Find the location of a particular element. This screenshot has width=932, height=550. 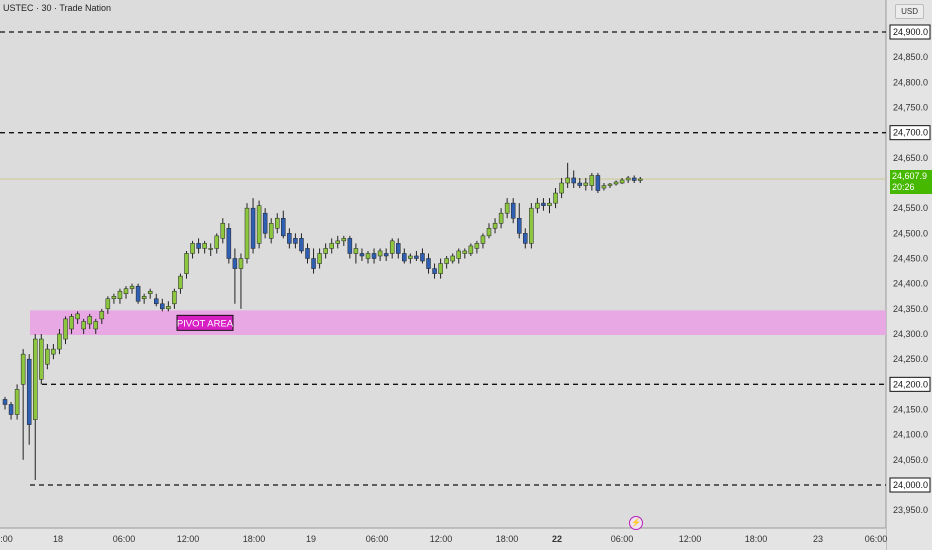

symbol-title: USTEC · 30 · Trade Nation is located at coordinates (57, 8).